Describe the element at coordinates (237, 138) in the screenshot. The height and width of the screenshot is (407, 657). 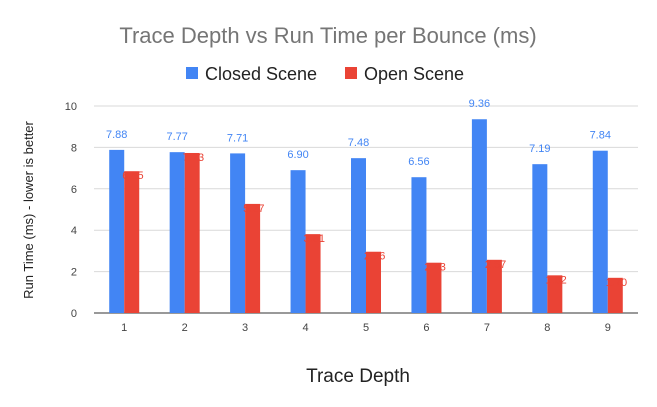
I see `data-label-closed-scene-3: 7.71` at that location.